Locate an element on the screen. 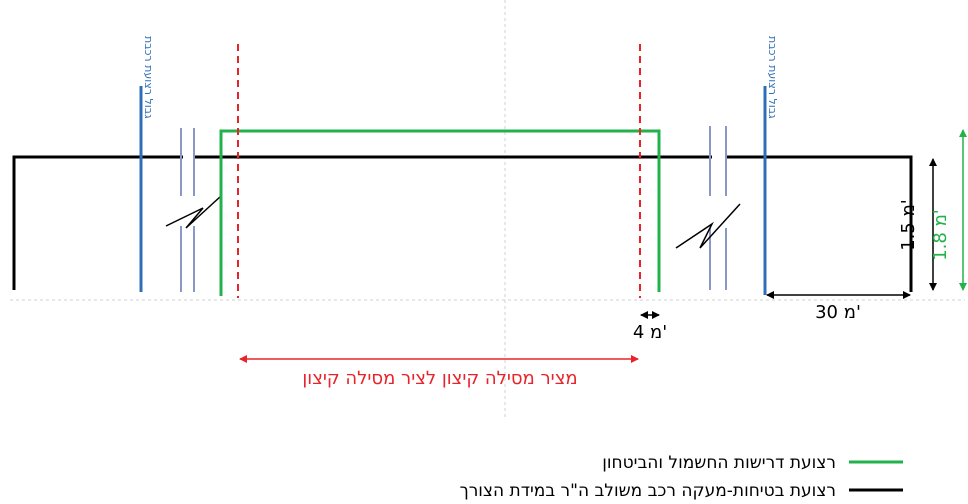 This screenshot has width=968, height=504. dim-30m-label: 30 מ' is located at coordinates (838, 312).